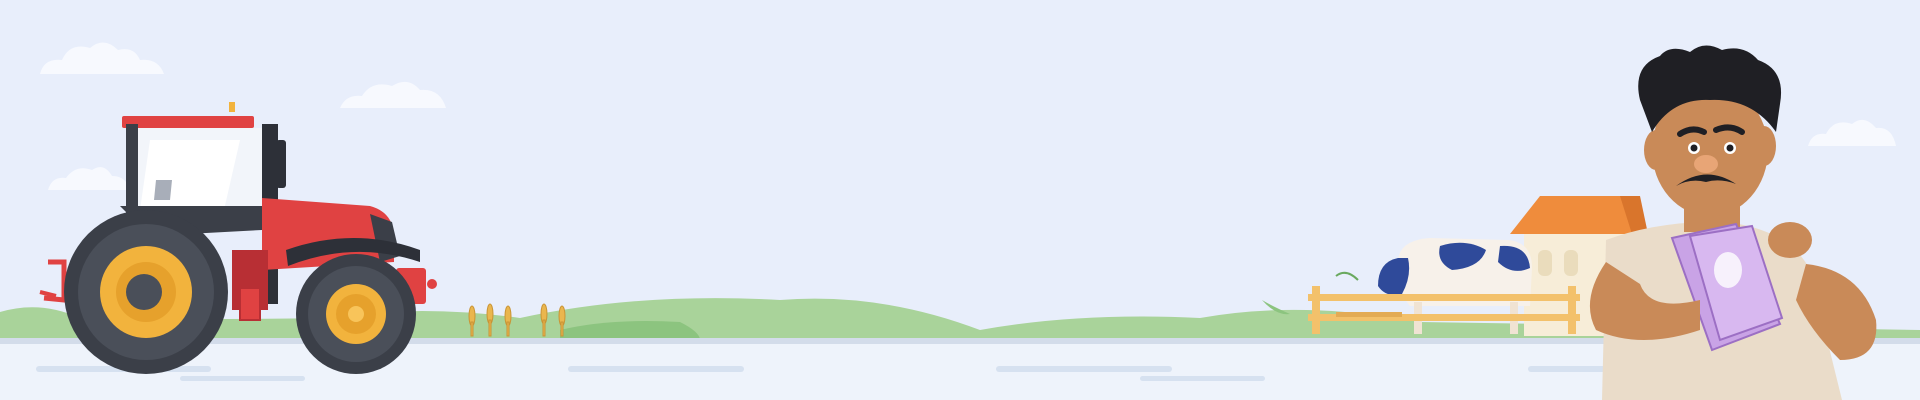  Describe the element at coordinates (1444, 310) in the screenshot. I see `fence-icon` at that location.